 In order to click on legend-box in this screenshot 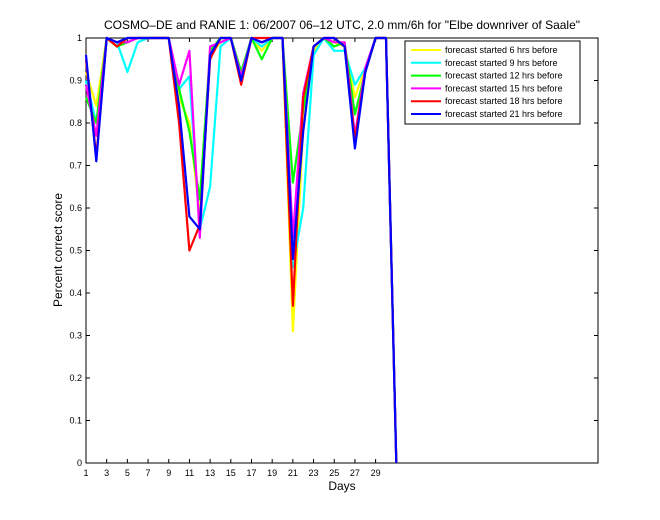, I will do `click(492, 82)`.